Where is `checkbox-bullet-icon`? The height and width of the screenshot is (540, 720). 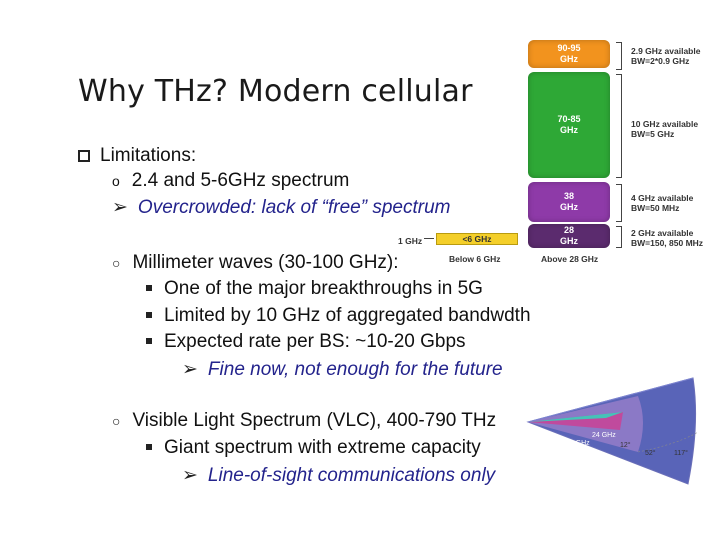
checkbox-bullet-icon is located at coordinates (84, 156).